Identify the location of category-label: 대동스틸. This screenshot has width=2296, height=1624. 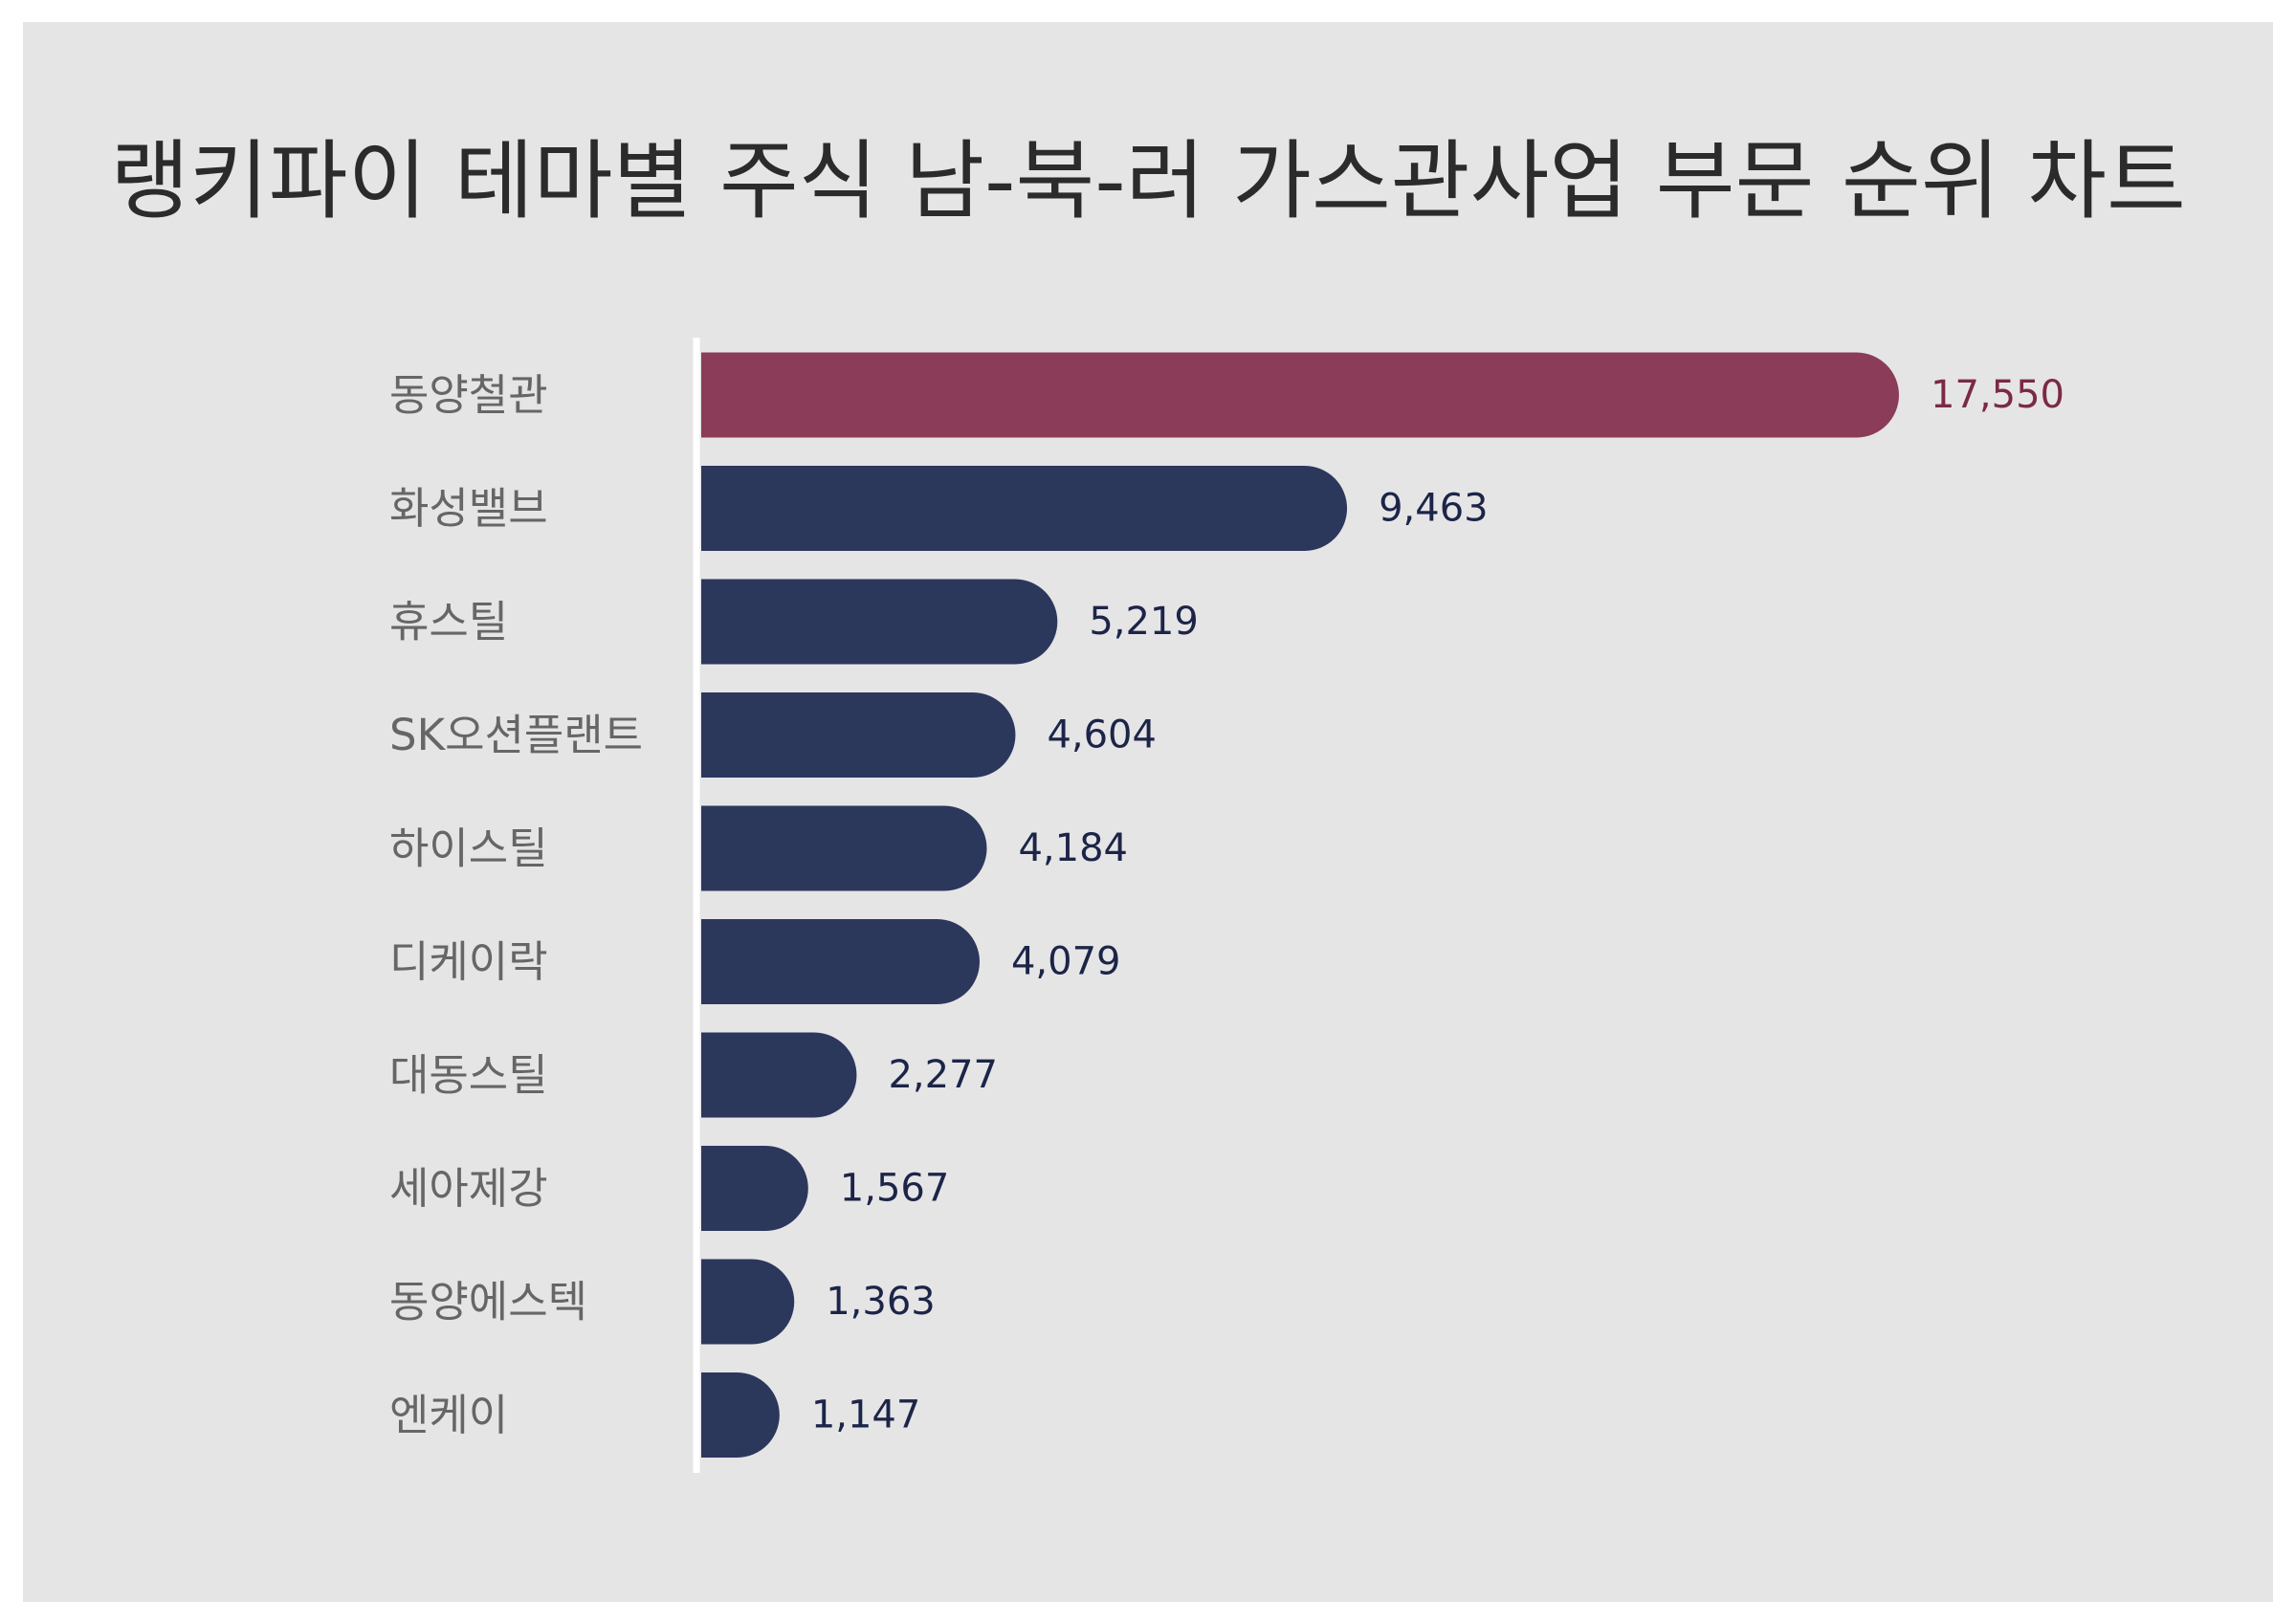
(469, 1076).